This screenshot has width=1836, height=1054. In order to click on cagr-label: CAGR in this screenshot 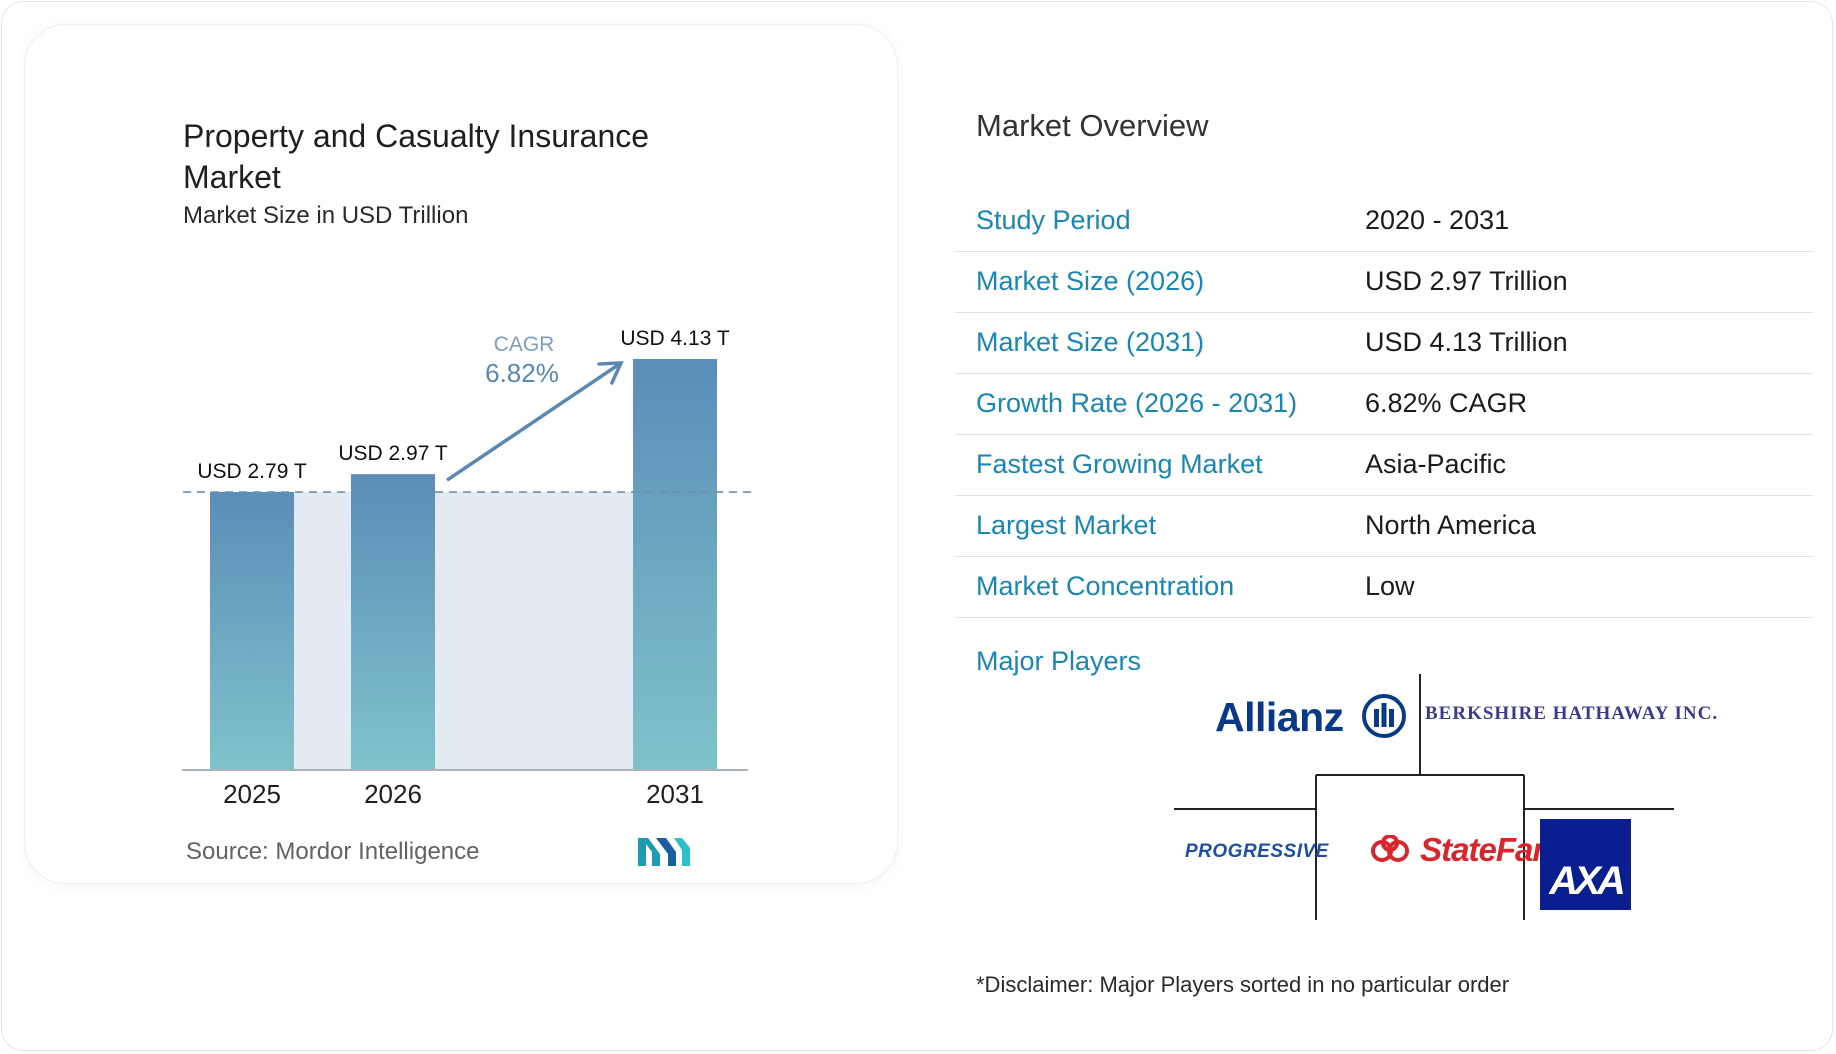, I will do `click(524, 344)`.